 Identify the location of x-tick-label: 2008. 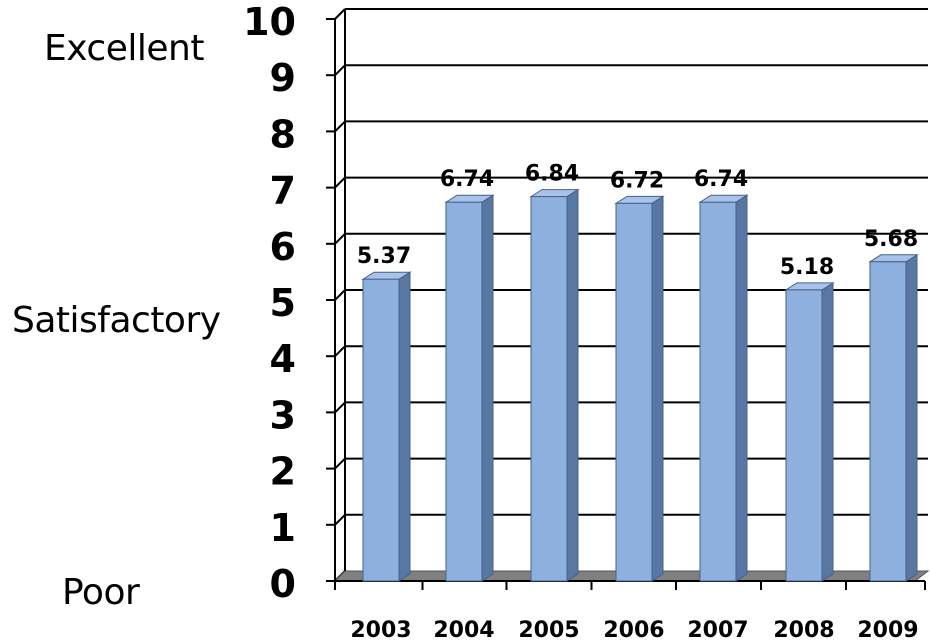
(803, 629).